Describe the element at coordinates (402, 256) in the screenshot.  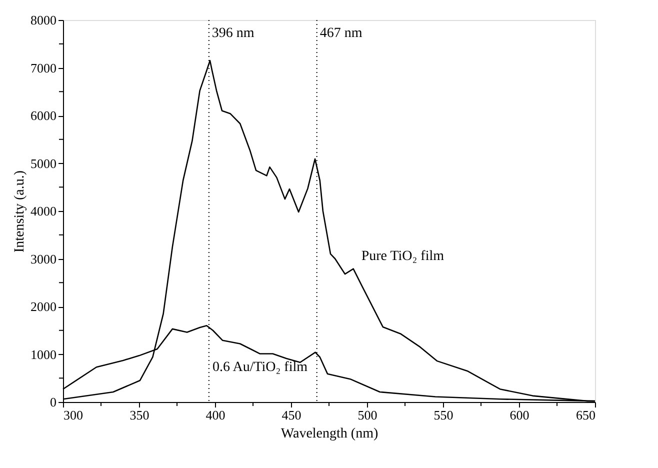
I see `series-label: Pure TiO₂ film` at that location.